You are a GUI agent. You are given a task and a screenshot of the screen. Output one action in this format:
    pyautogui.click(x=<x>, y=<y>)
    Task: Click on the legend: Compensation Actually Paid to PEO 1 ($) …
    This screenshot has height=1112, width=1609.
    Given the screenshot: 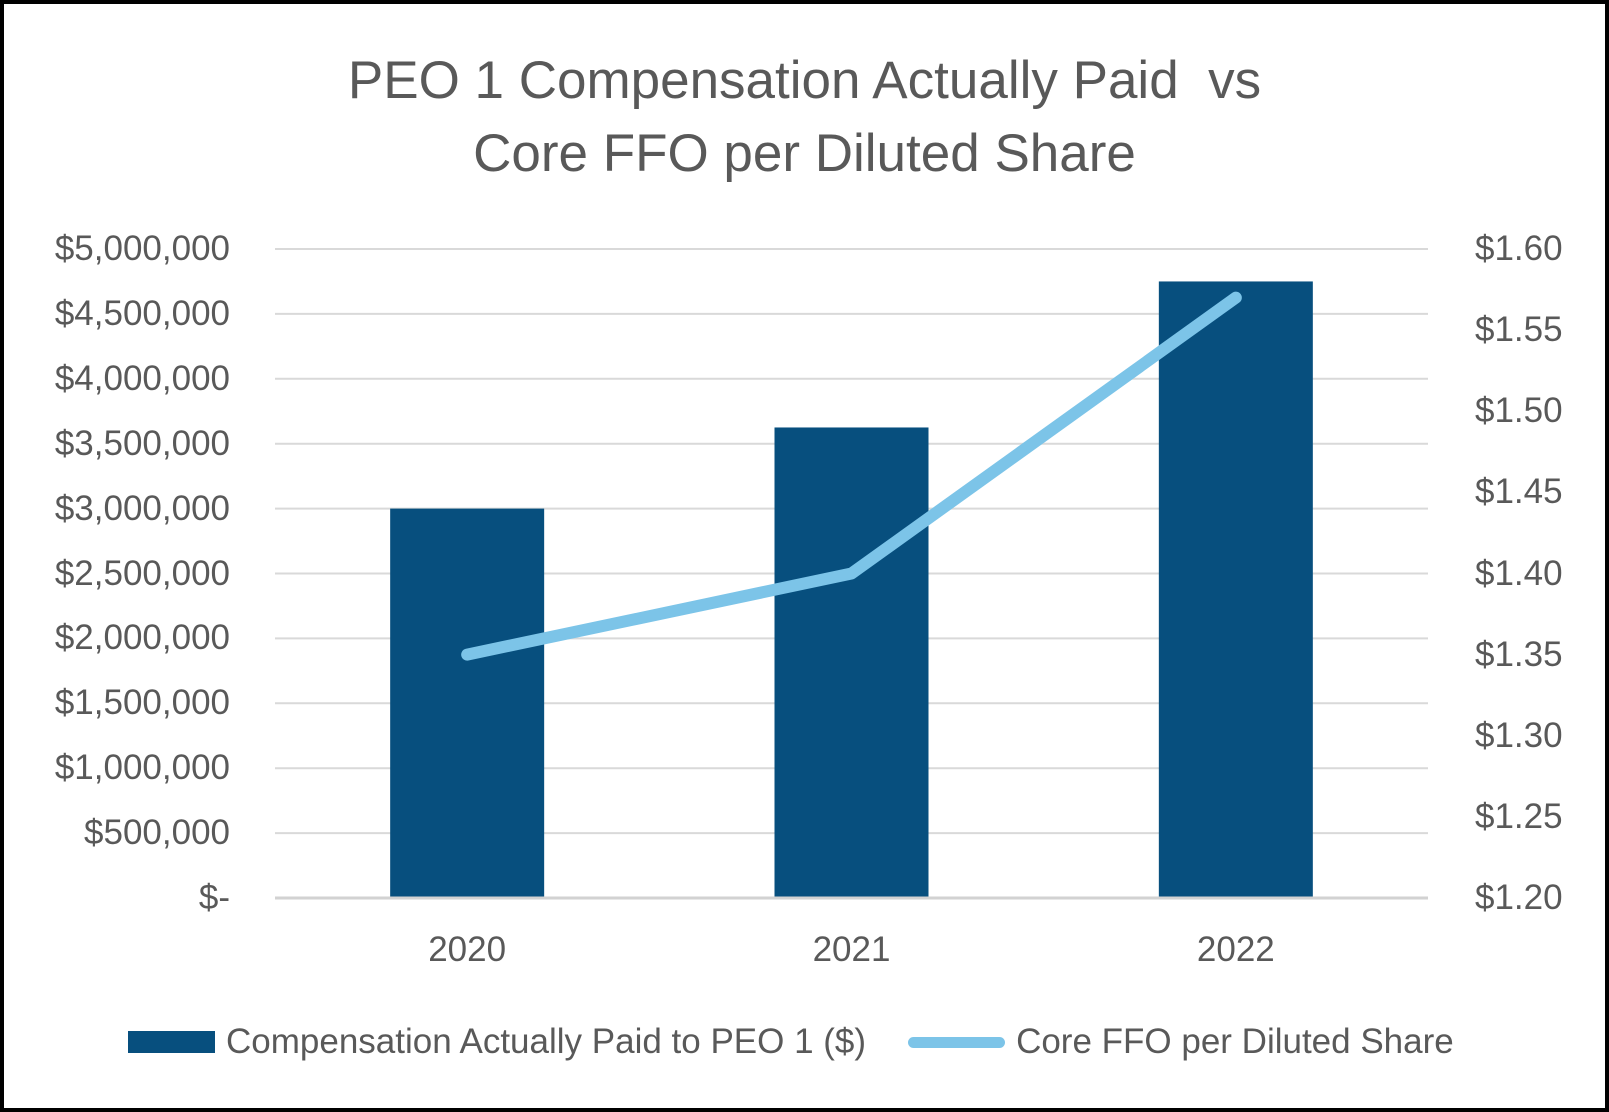 What is the action you would take?
    pyautogui.click(x=791, y=1042)
    